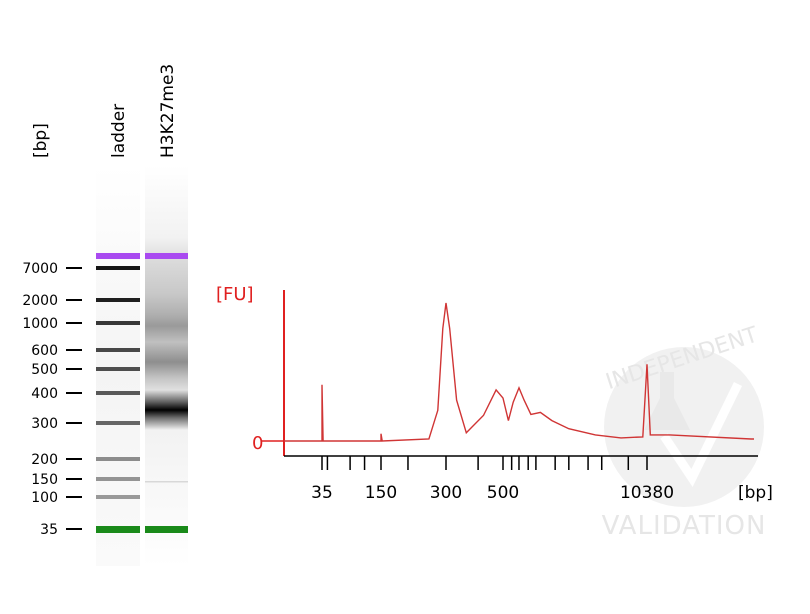 Image resolution: width=810 pixels, height=614 pixels. What do you see at coordinates (44, 370) in the screenshot?
I see `size-tick-label: 500` at bounding box center [44, 370].